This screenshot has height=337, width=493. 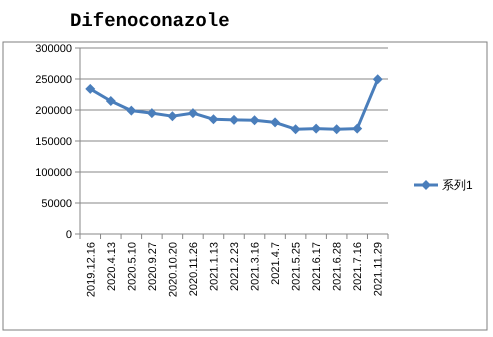 I want to click on x-tick-label: 2020.9.27, so click(x=152, y=266).